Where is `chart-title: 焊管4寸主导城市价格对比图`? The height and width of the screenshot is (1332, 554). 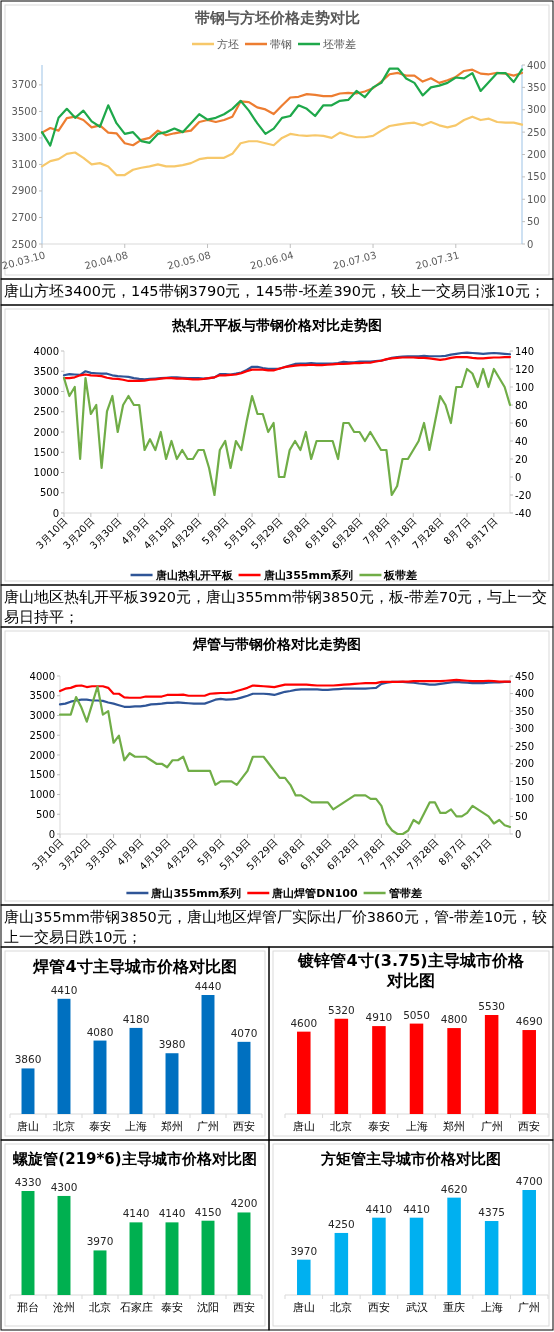 chart-title: 焊管4寸主导城市价格对比图 is located at coordinates (134, 966).